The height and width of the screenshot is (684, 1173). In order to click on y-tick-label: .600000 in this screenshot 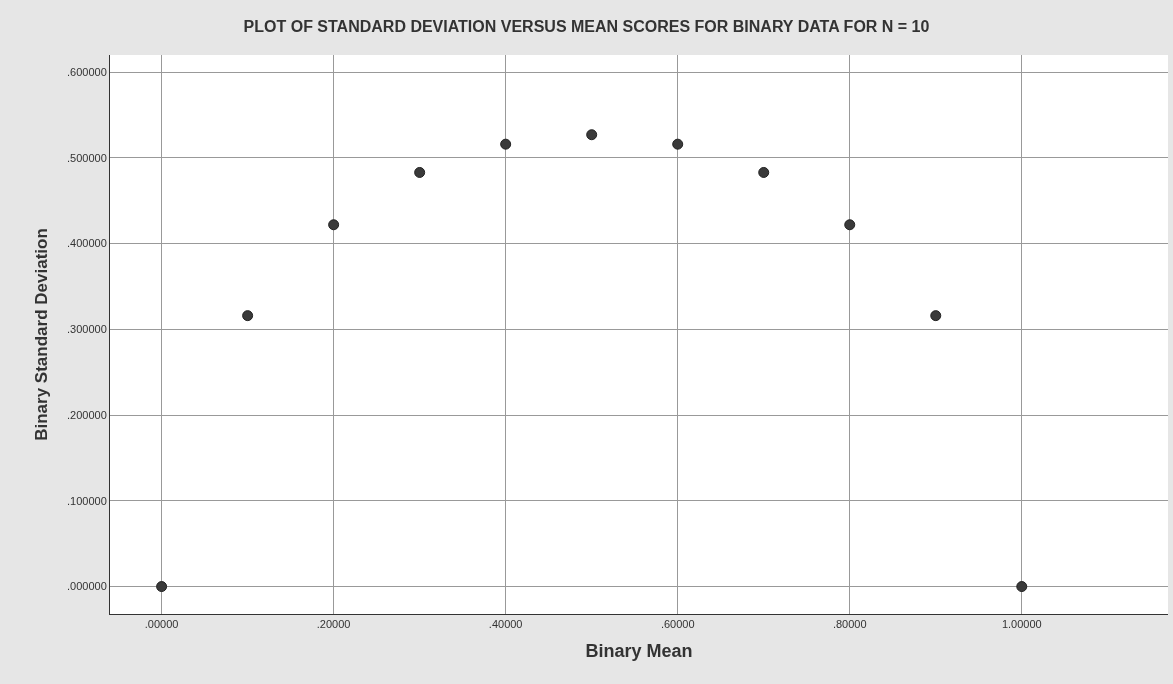, I will do `click(87, 72)`.